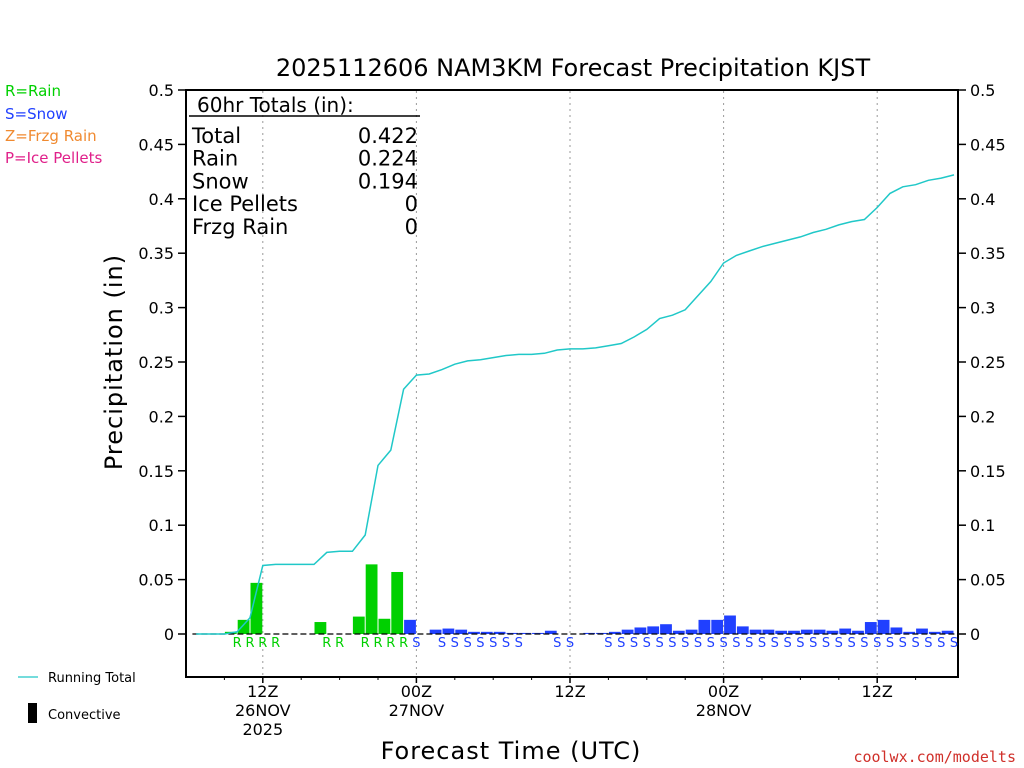  I want to click on y-tick-label-left: 0.3, so click(161, 308).